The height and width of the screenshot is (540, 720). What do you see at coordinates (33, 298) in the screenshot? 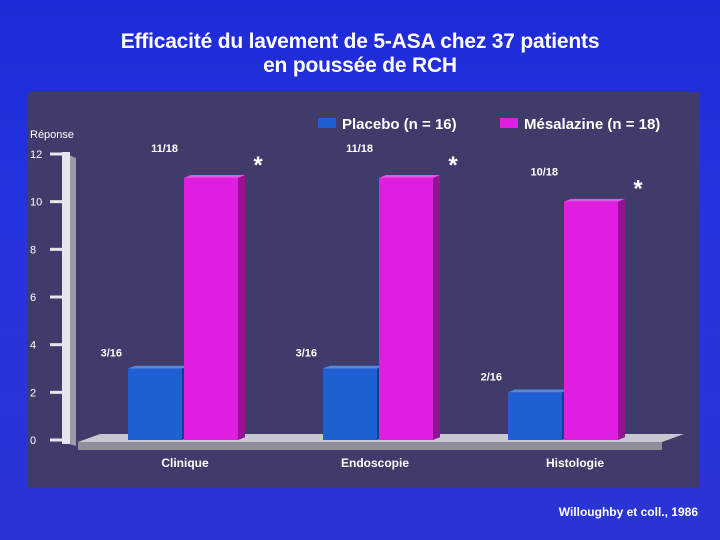
I see `y-tick-label: 6` at bounding box center [33, 298].